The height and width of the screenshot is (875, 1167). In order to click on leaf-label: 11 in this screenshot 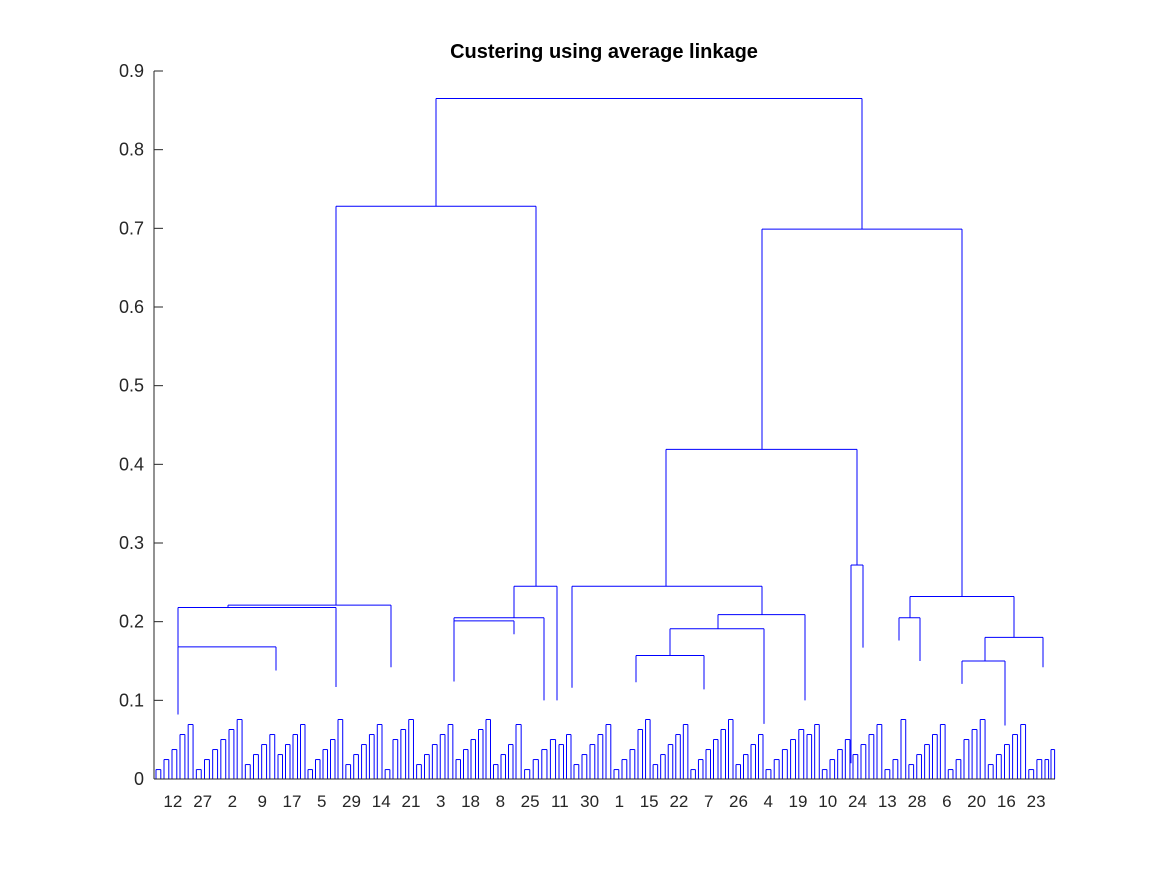, I will do `click(560, 801)`.